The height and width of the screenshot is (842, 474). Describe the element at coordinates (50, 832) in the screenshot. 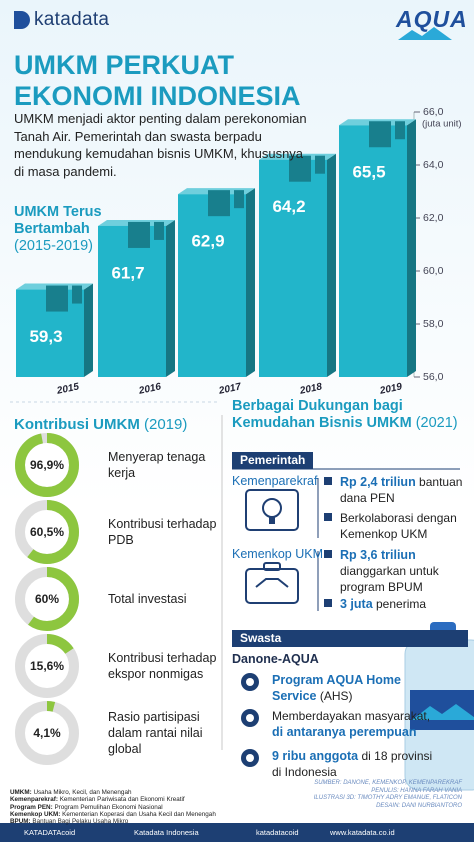

I see `footer-link: KATADATAcoid` at that location.